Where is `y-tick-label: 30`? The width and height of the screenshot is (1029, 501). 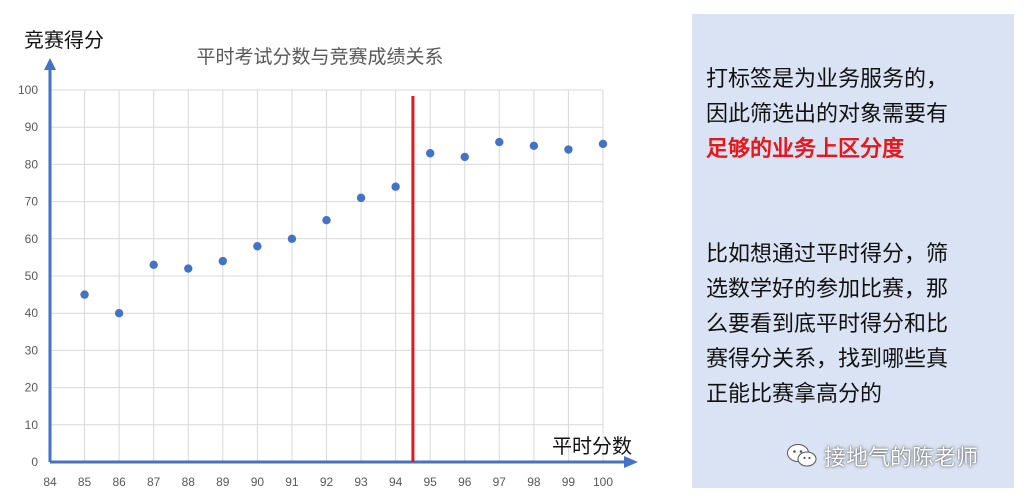
y-tick-label: 30 is located at coordinates (32, 350).